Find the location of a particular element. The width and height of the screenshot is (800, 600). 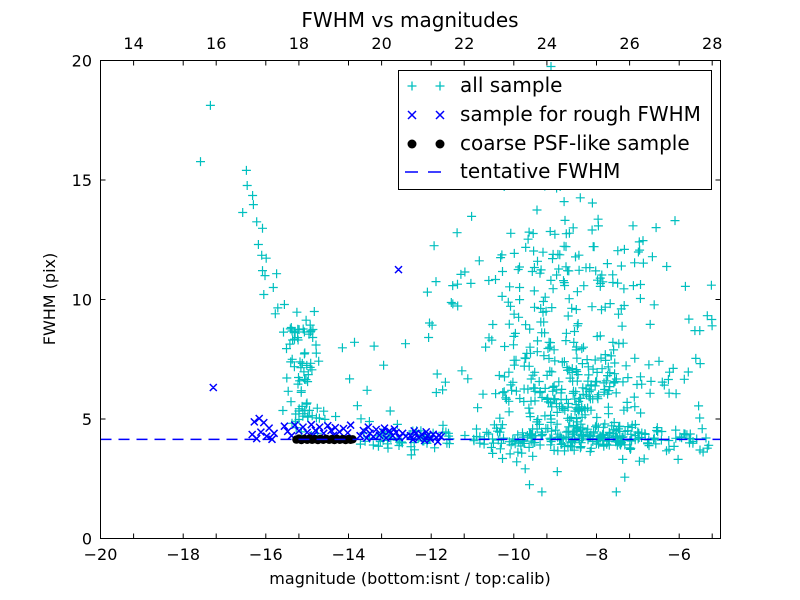

x-top-tick-label: 22 is located at coordinates (464, 43).